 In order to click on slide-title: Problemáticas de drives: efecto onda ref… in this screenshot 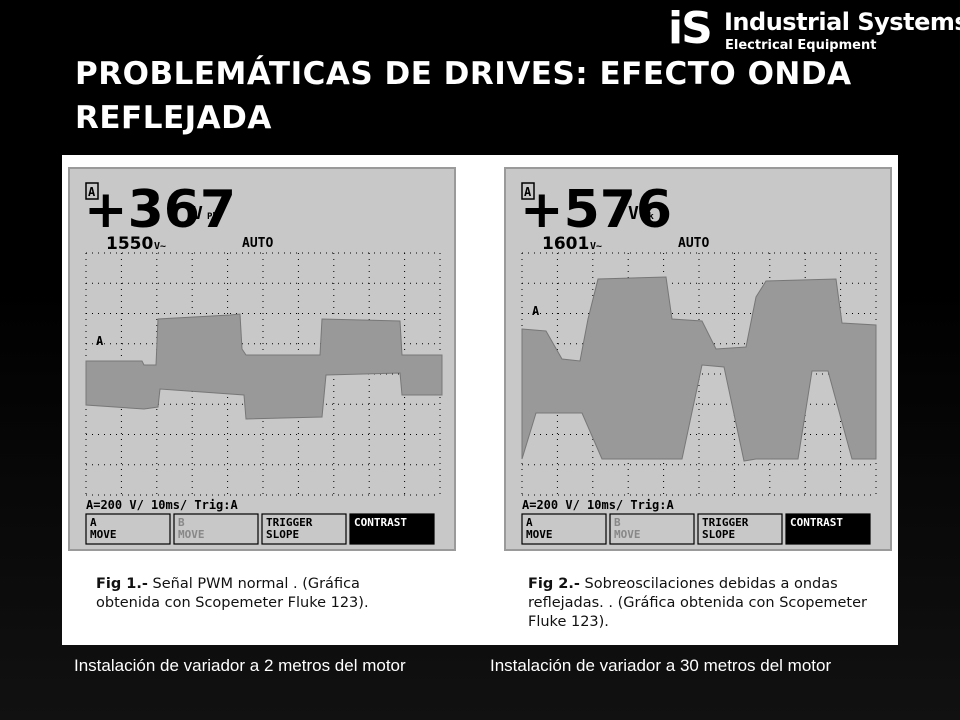, I will do `click(463, 96)`.